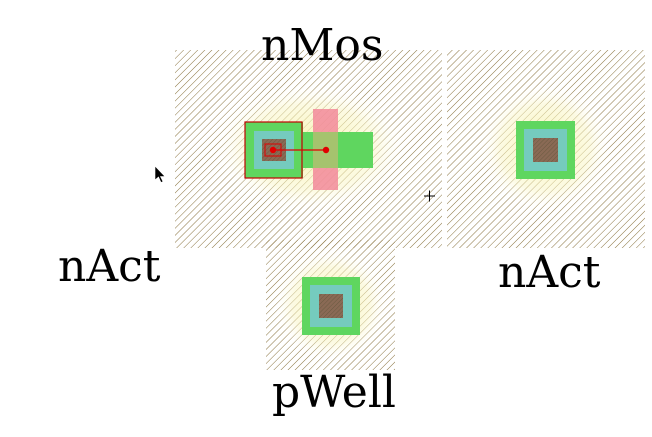 This screenshot has width=652, height=437. I want to click on label-nact-left: nAct, so click(109, 266).